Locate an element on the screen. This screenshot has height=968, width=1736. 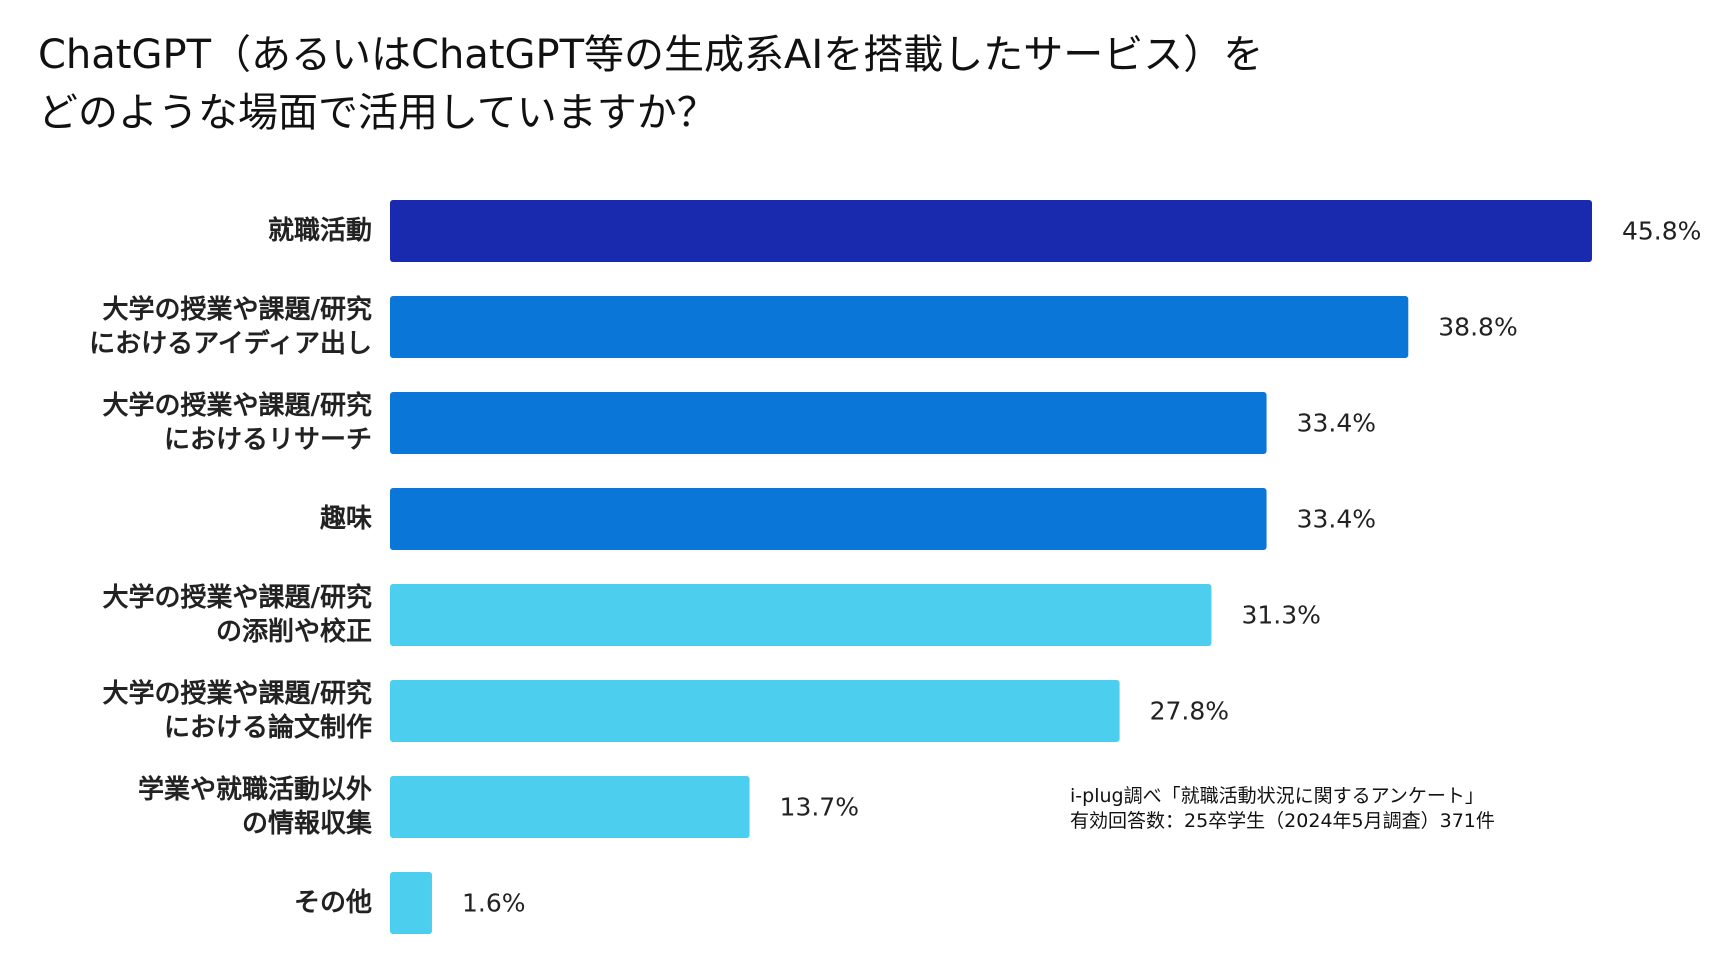
category-label-7-line-2: の情報収集 is located at coordinates (307, 823).